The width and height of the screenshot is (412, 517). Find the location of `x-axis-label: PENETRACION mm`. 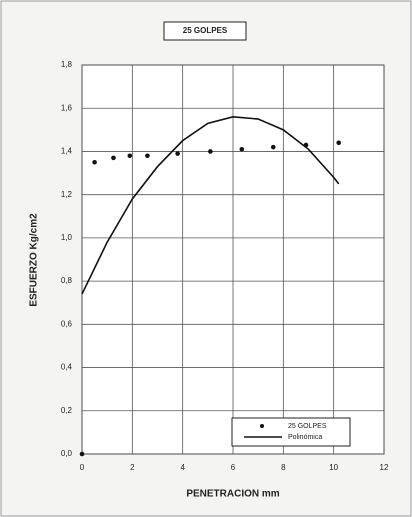

x-axis-label: PENETRACION mm is located at coordinates (232, 494).